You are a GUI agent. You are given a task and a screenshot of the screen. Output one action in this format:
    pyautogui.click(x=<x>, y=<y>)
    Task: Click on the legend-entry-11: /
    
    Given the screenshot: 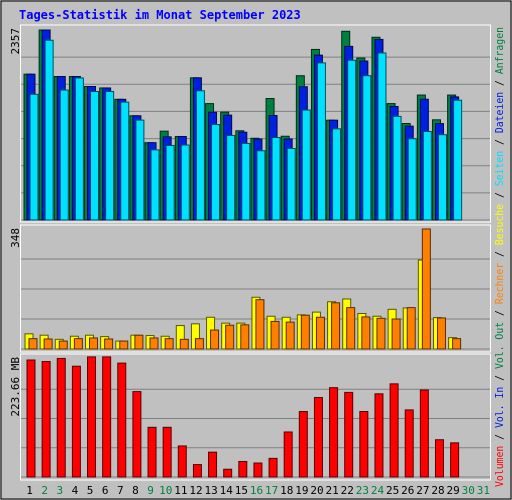 What is the action you would take?
    pyautogui.click(x=499, y=142)
    